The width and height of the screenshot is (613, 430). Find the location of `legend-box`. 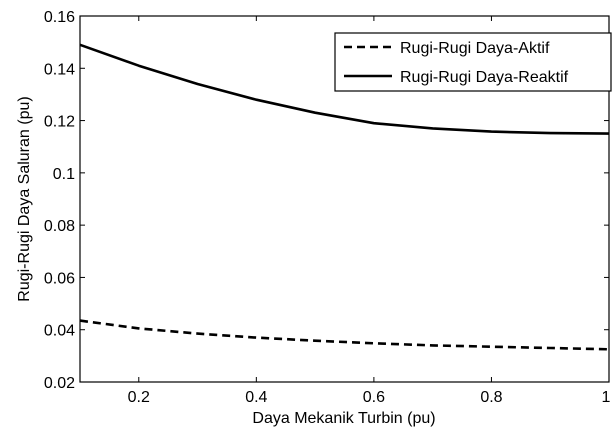

legend-box is located at coordinates (473, 62).